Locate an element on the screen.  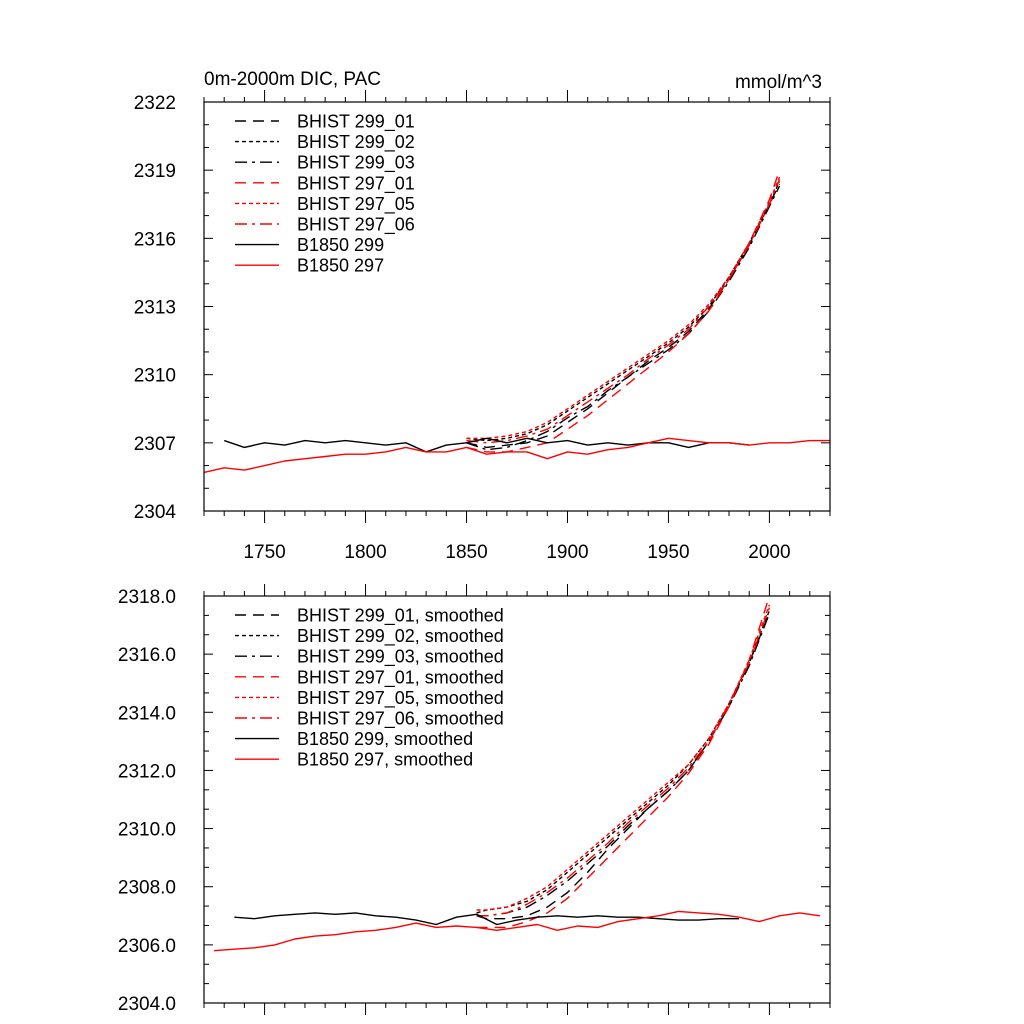
legend-label-7: B1850 297, smoothed is located at coordinates (385, 760).